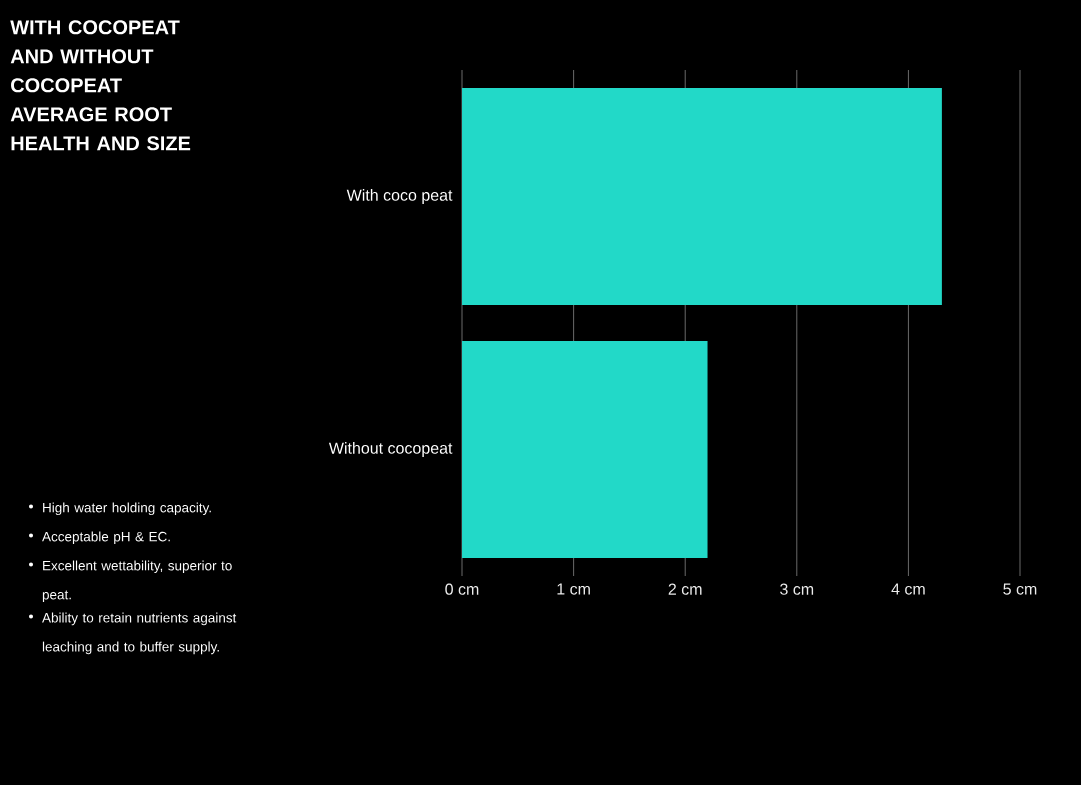 The width and height of the screenshot is (1081, 785). I want to click on y-tick-label: Without cocopeat, so click(390, 449).